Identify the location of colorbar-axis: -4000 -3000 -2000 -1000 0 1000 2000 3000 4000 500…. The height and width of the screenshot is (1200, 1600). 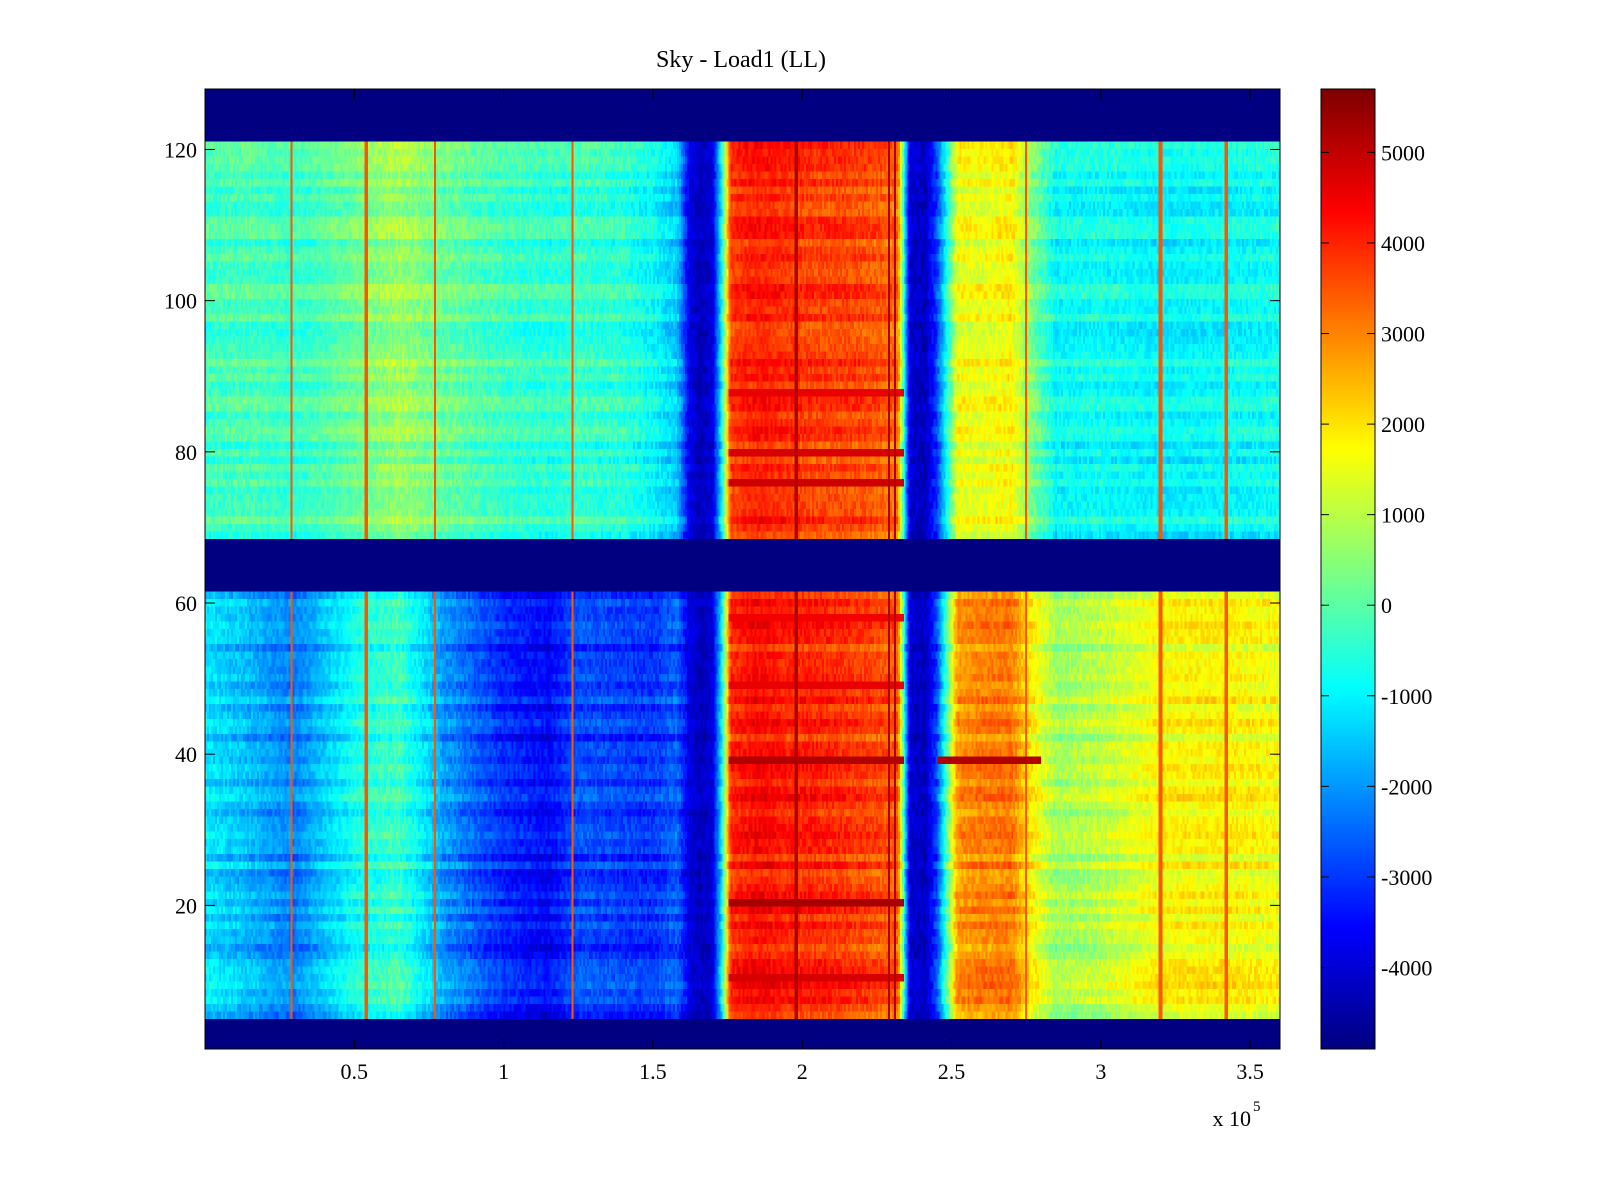
(1376, 560).